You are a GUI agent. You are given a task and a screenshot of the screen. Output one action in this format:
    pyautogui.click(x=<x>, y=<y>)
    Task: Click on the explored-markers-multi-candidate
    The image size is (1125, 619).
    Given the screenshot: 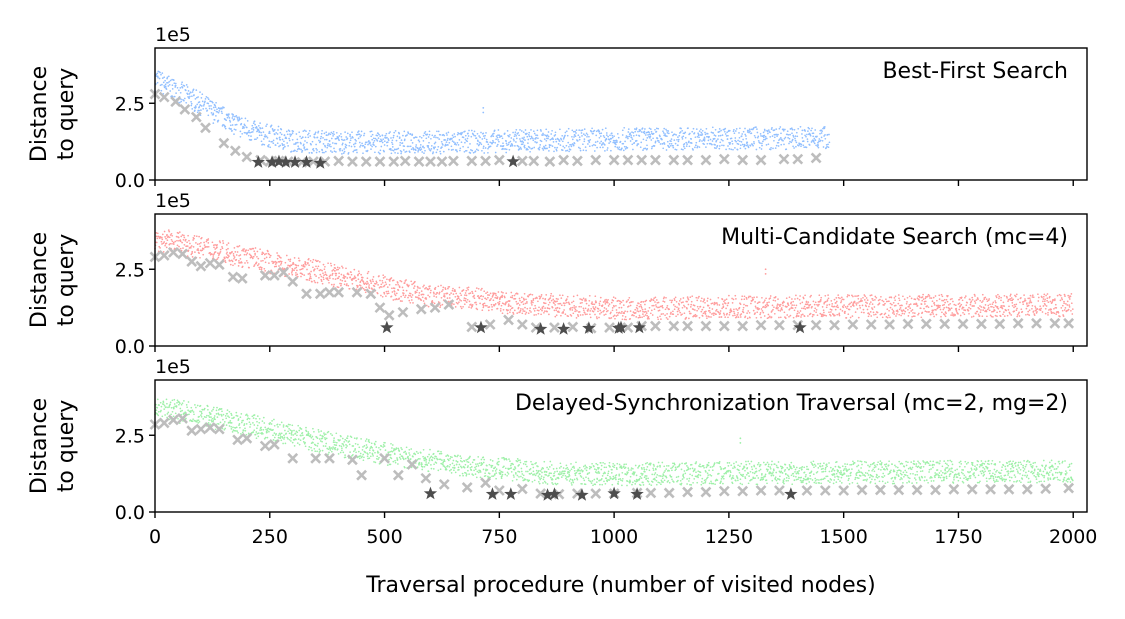 What is the action you would take?
    pyautogui.click(x=612, y=290)
    